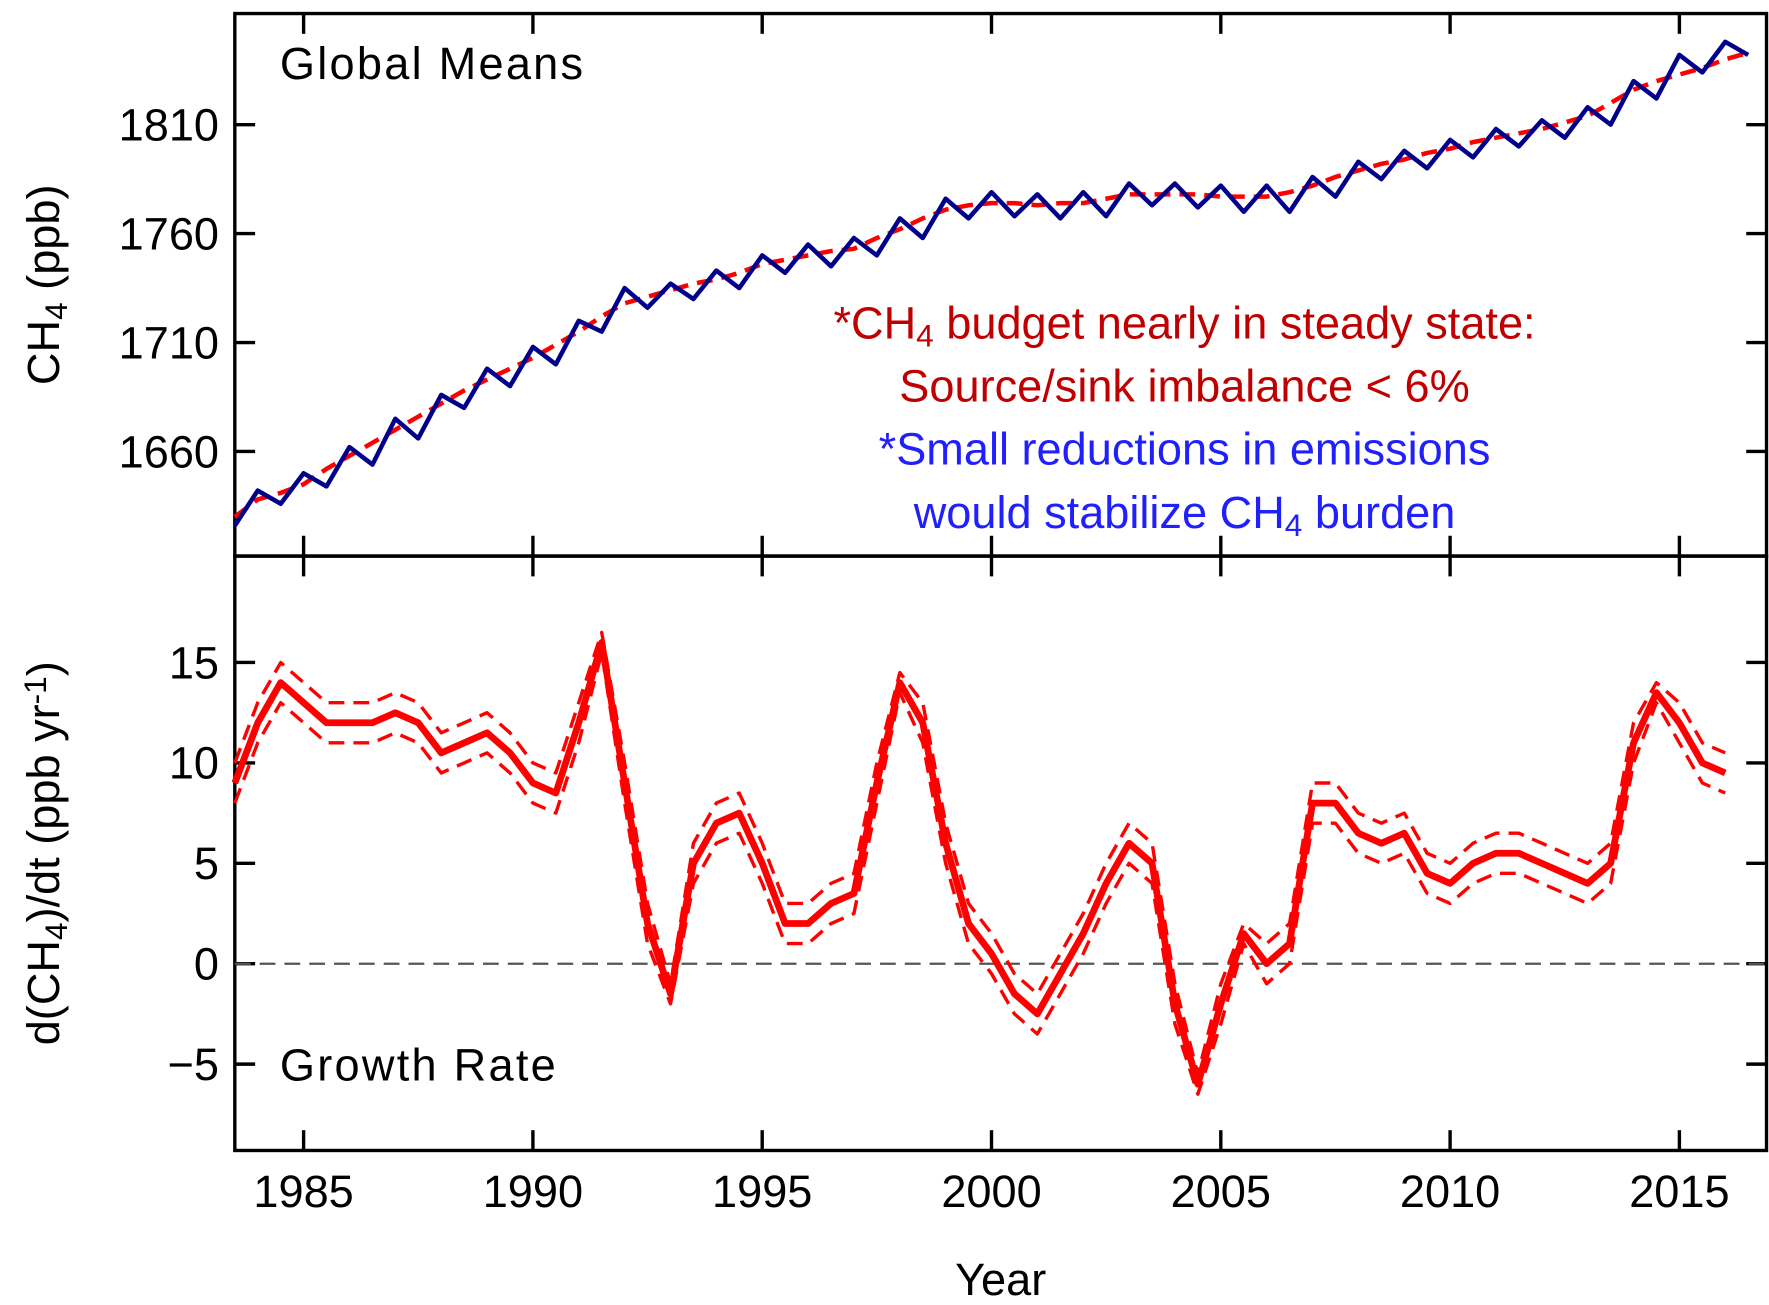 This screenshot has width=1769, height=1305. I want to click on y-tick-label: 0, so click(206, 964).